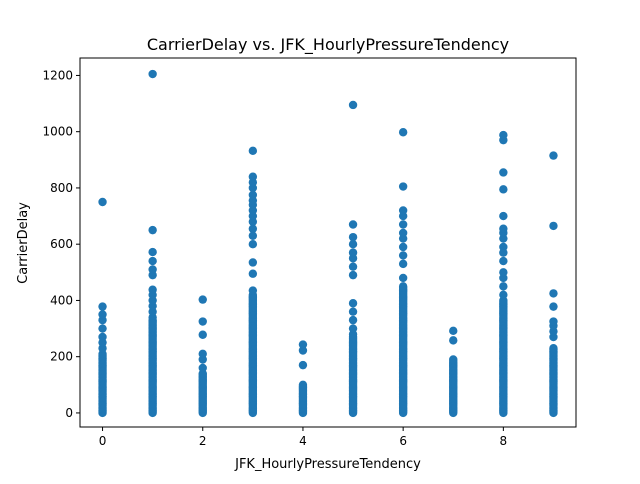 The image size is (640, 484). What do you see at coordinates (23, 243) in the screenshot?
I see `y-axis-label: CarrierDelay` at bounding box center [23, 243].